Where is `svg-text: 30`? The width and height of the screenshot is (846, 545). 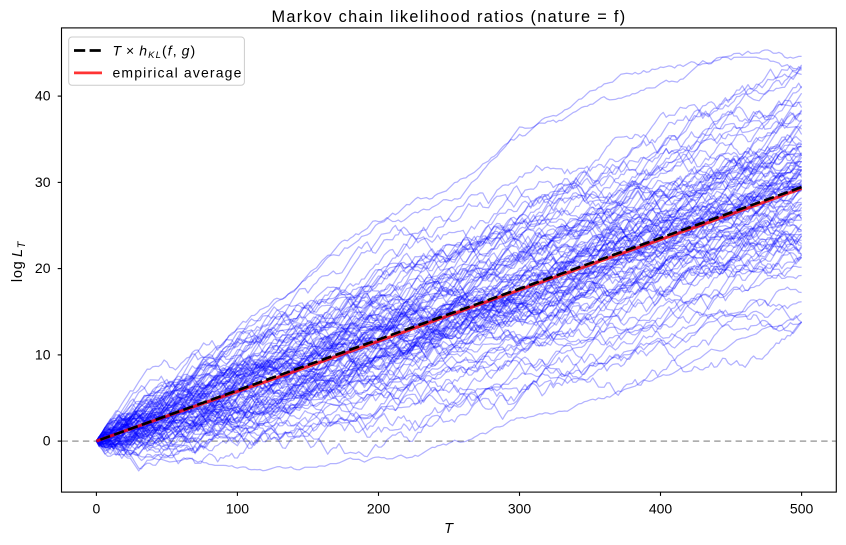 svg-text: 30 is located at coordinates (43, 182).